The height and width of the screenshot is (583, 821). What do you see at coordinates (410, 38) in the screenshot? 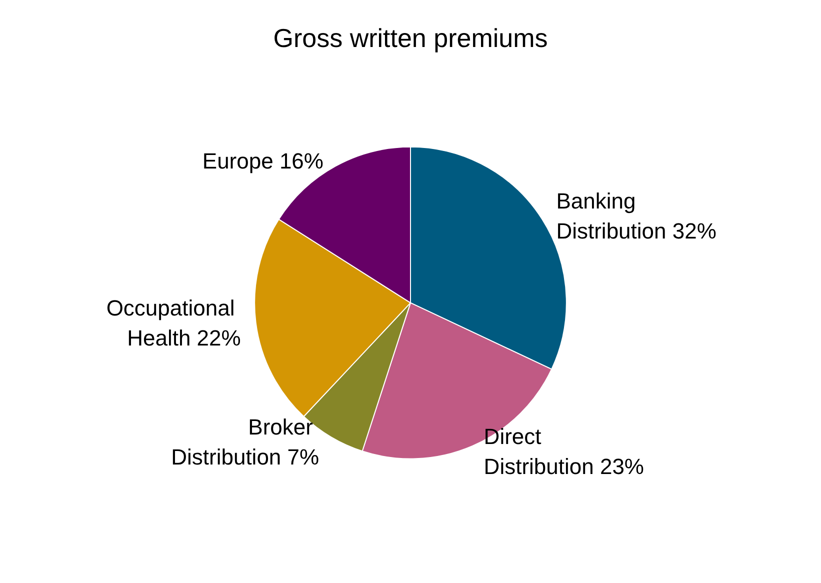
I see `chart-title: Gross written premiums` at bounding box center [410, 38].